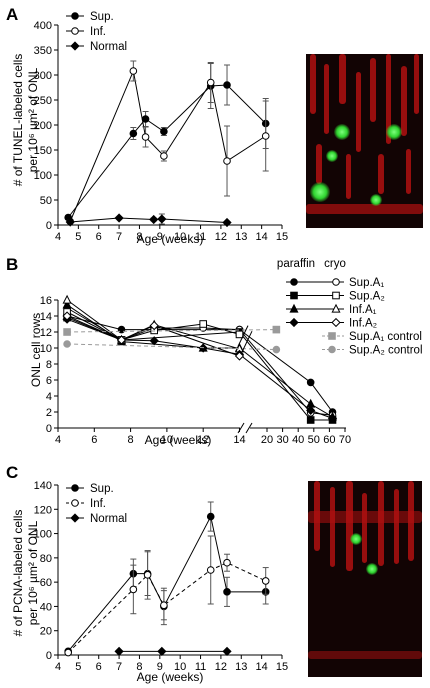  I want to click on panel-letter-c: C, so click(12, 472).